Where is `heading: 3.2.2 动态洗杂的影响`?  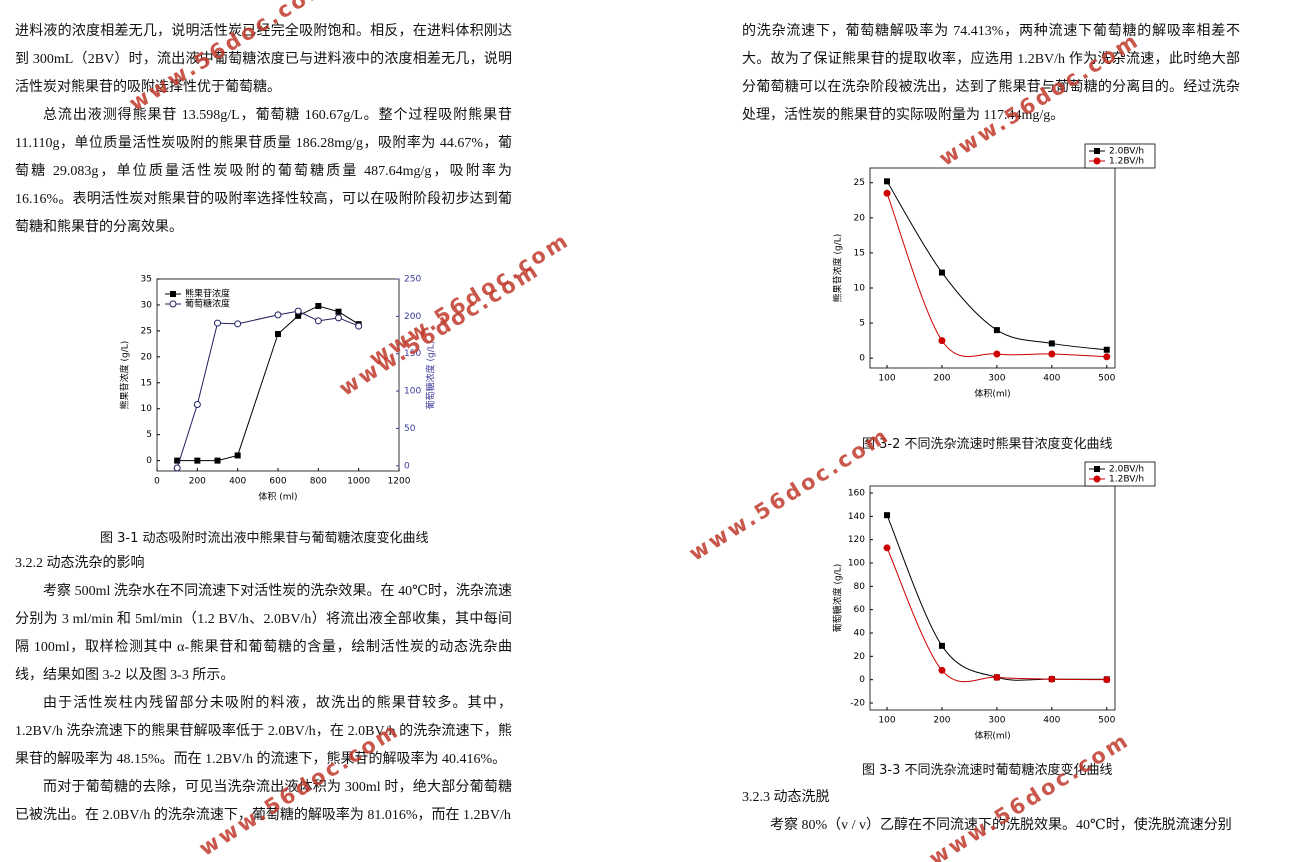
heading: 3.2.2 动态洗杂的影响 is located at coordinates (80, 563).